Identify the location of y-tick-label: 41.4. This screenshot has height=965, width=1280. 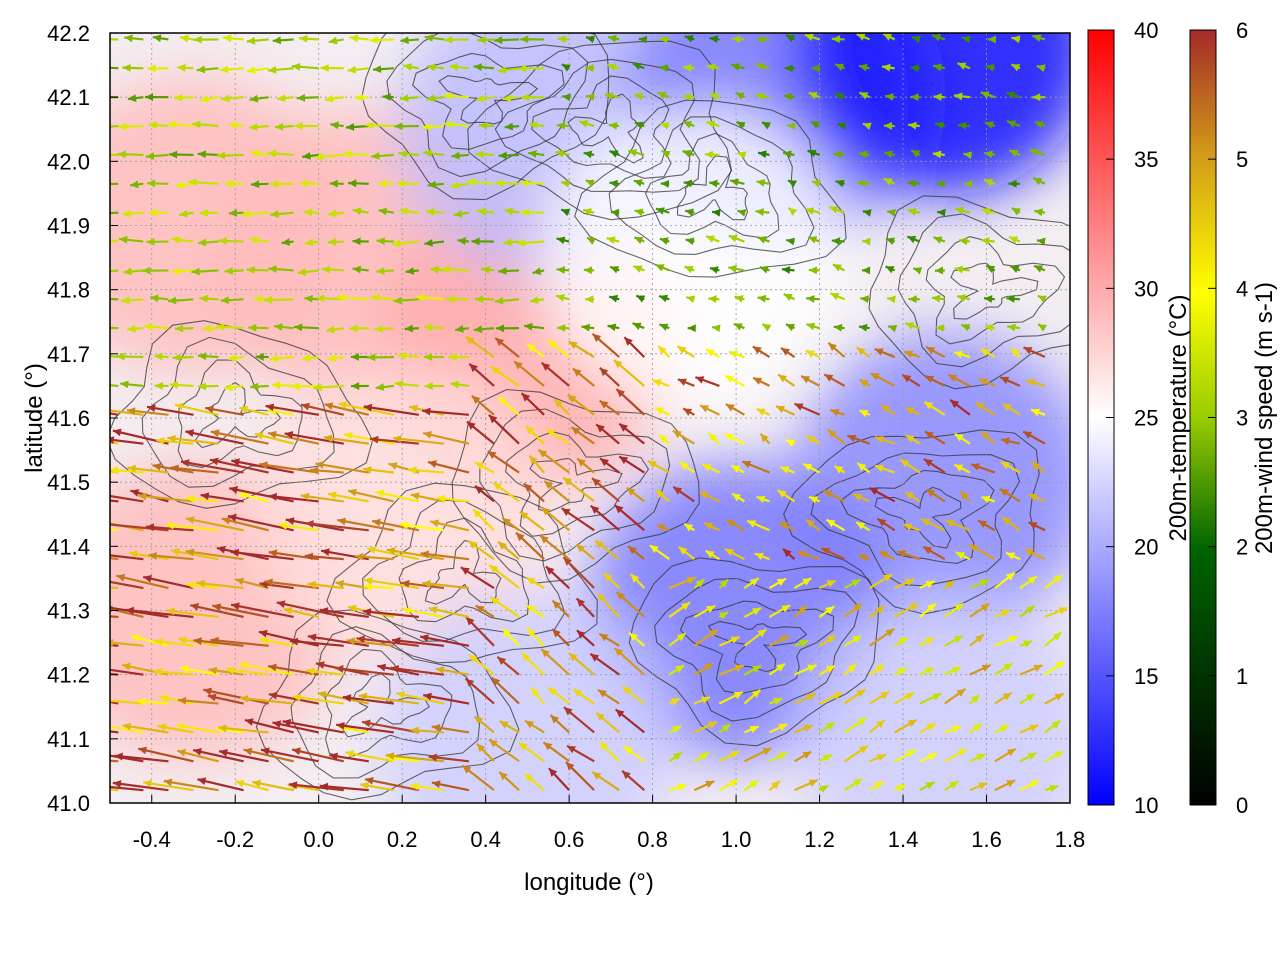
(68, 546).